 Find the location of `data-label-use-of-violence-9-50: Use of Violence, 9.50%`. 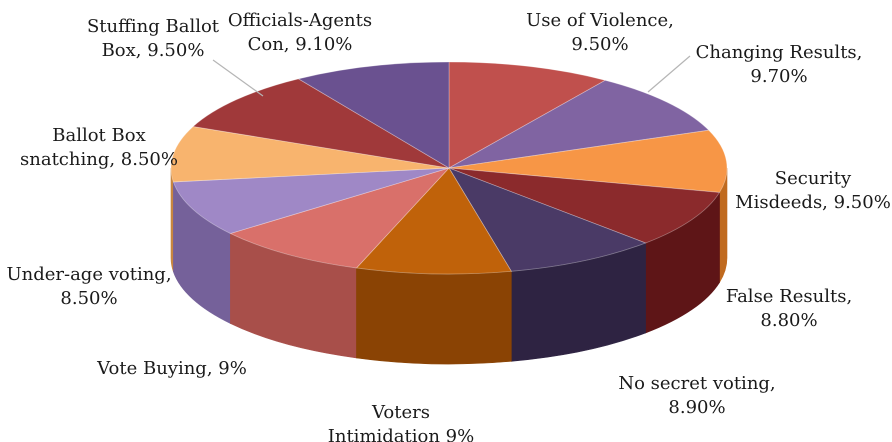

data-label-use-of-violence-9-50: Use of Violence, 9.50% is located at coordinates (600, 32).